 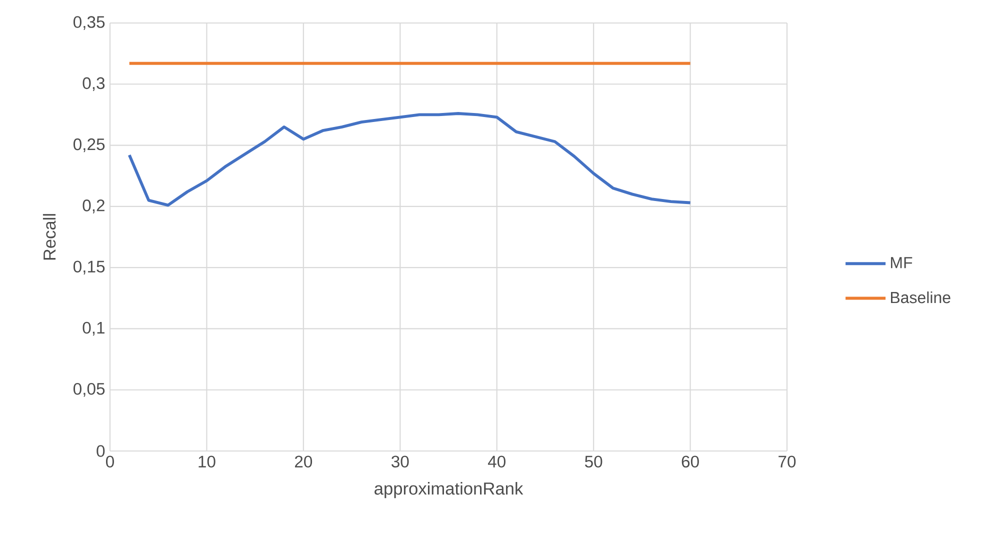 I want to click on y-tick-label: 0,2, so click(x=93, y=207).